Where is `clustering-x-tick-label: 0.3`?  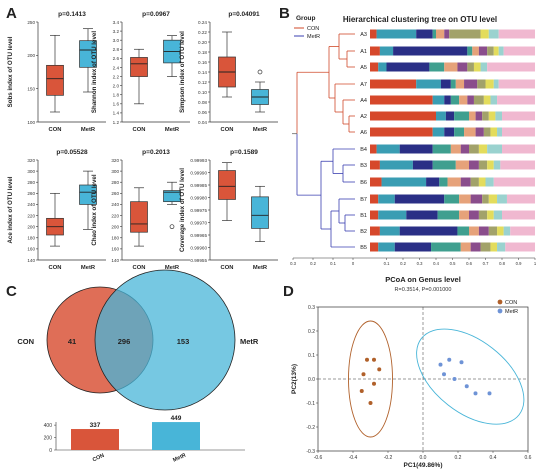 clustering-x-tick-label: 0.3 is located at coordinates (420, 263).